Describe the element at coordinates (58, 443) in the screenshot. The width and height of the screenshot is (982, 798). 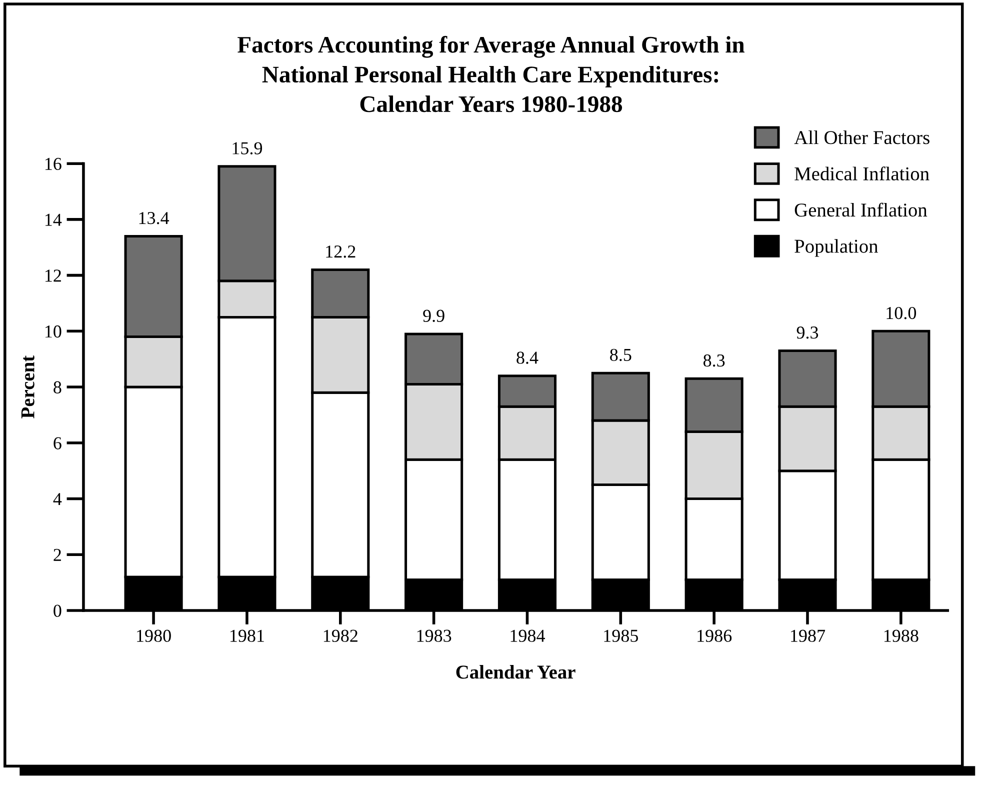
I see `y-tick-label: 6` at that location.